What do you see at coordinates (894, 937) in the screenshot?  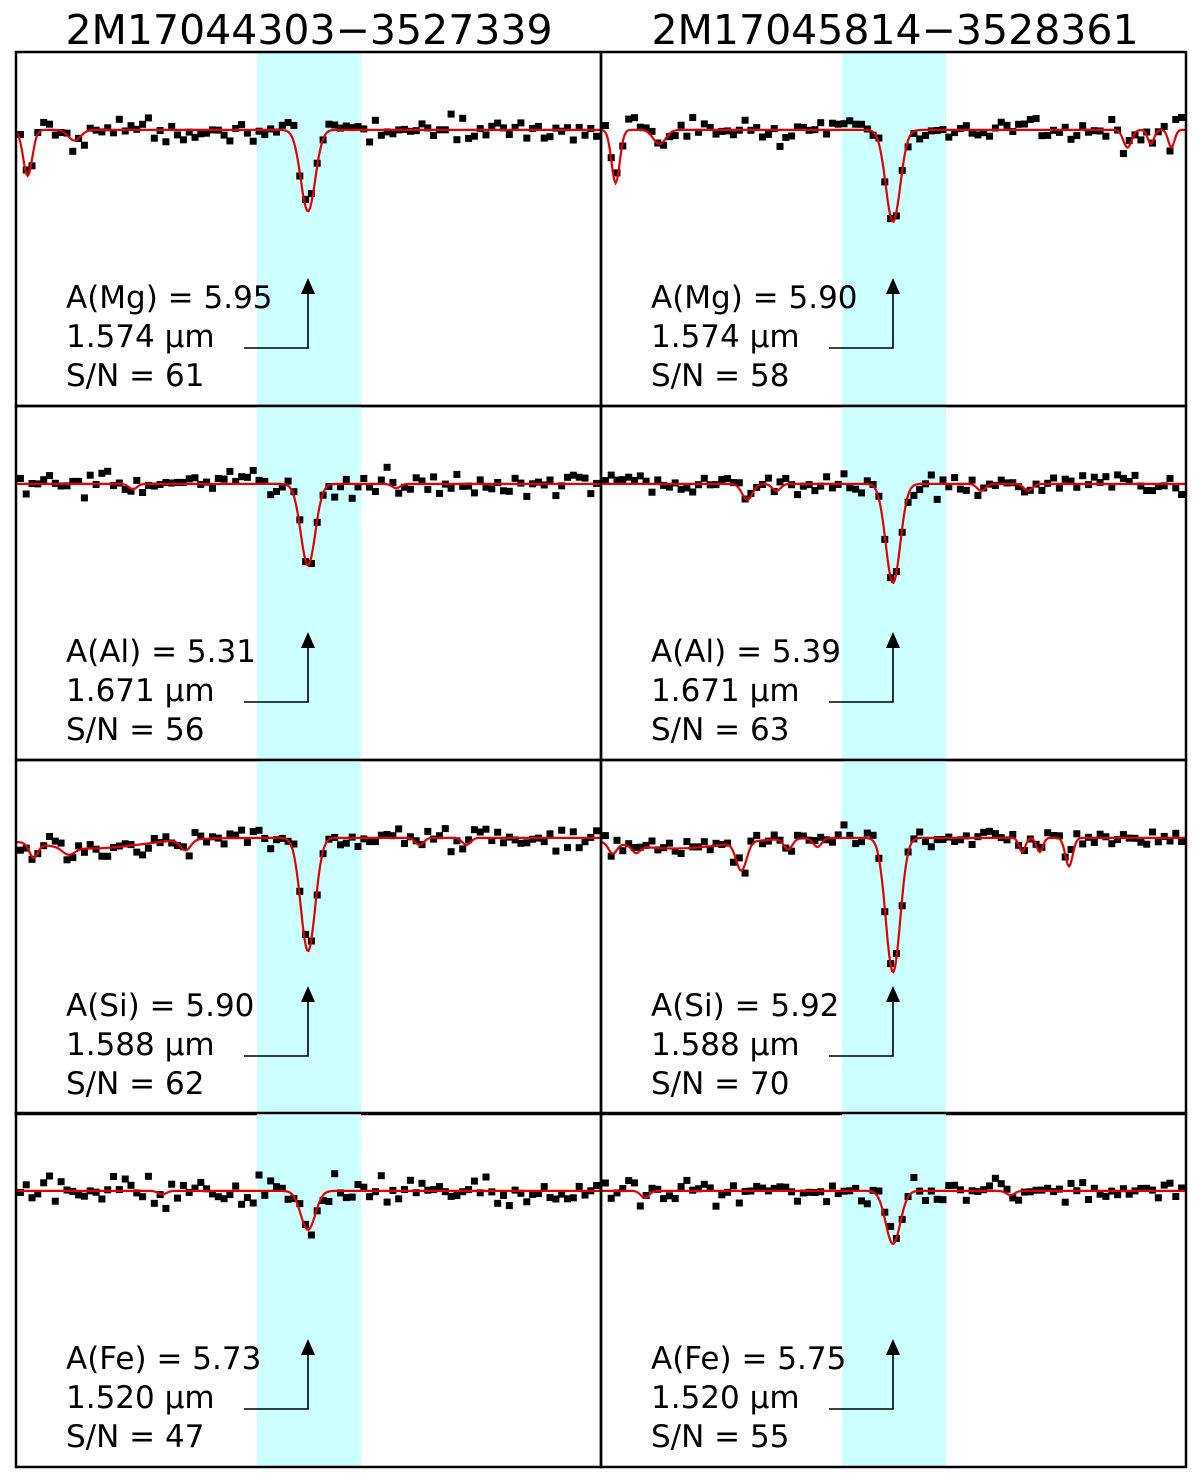 I see `line-window-band` at bounding box center [894, 937].